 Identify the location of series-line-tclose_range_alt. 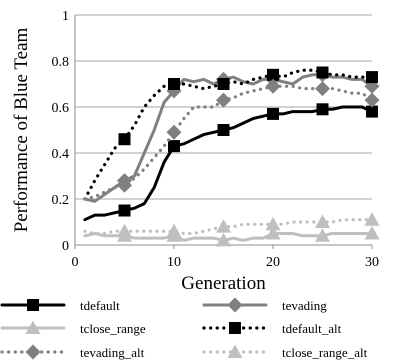
(228, 227).